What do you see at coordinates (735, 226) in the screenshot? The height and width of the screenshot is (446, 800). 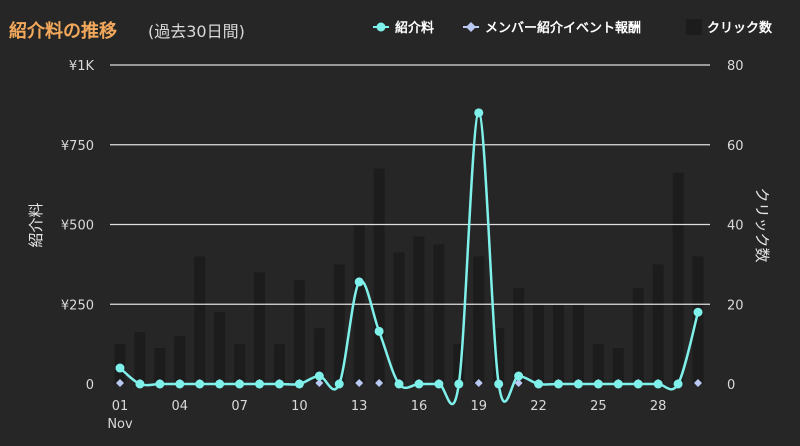 I see `y-right-tick-label: 40` at bounding box center [735, 226].